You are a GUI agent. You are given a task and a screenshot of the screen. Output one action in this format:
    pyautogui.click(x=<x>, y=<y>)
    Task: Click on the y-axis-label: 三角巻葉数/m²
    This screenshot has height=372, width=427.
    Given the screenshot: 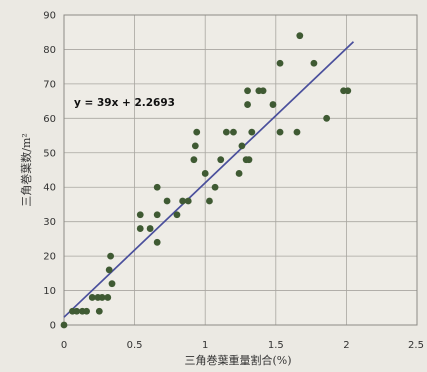 What is the action you would take?
    pyautogui.click(x=26, y=170)
    